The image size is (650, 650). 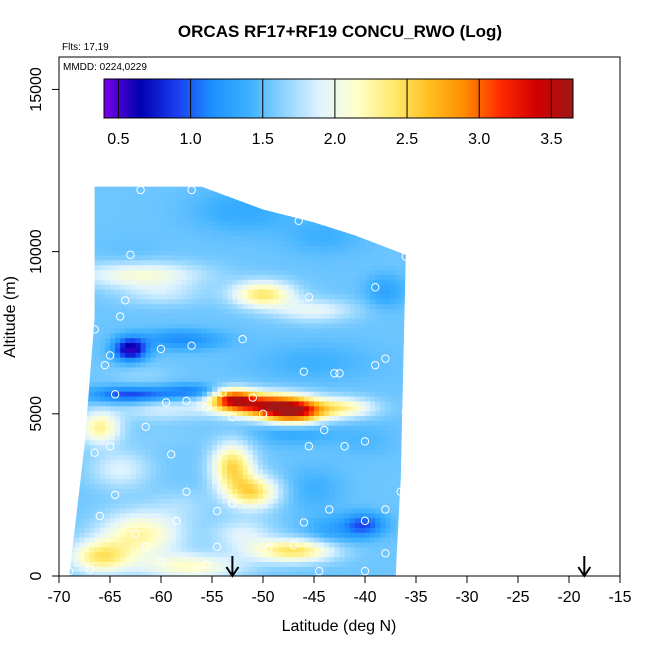 What do you see at coordinates (263, 139) in the screenshot?
I see `colorbar-tick-label: 1.5` at bounding box center [263, 139].